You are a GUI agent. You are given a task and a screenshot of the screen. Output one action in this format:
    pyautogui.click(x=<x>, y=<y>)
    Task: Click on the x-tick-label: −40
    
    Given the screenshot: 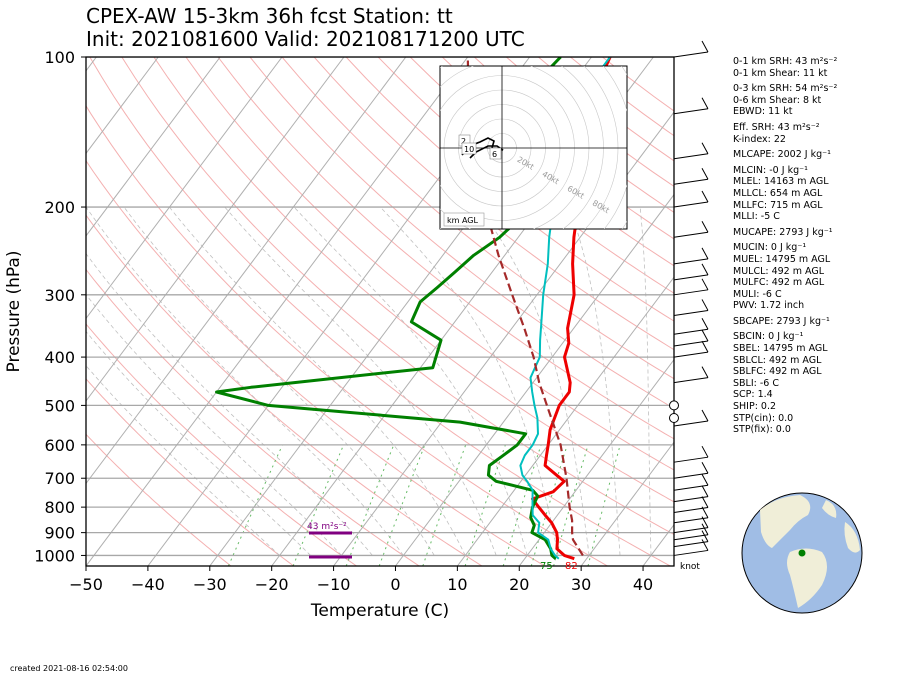 What is the action you would take?
    pyautogui.click(x=148, y=584)
    